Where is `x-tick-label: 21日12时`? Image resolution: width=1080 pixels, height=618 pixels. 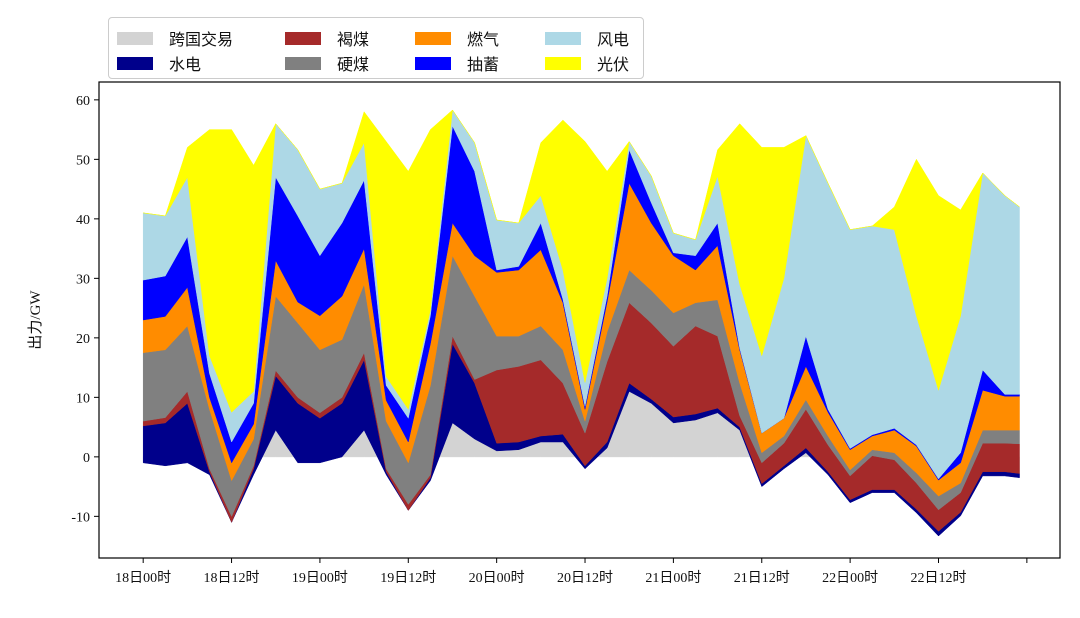 x-tick-label: 21日12时 is located at coordinates (762, 578).